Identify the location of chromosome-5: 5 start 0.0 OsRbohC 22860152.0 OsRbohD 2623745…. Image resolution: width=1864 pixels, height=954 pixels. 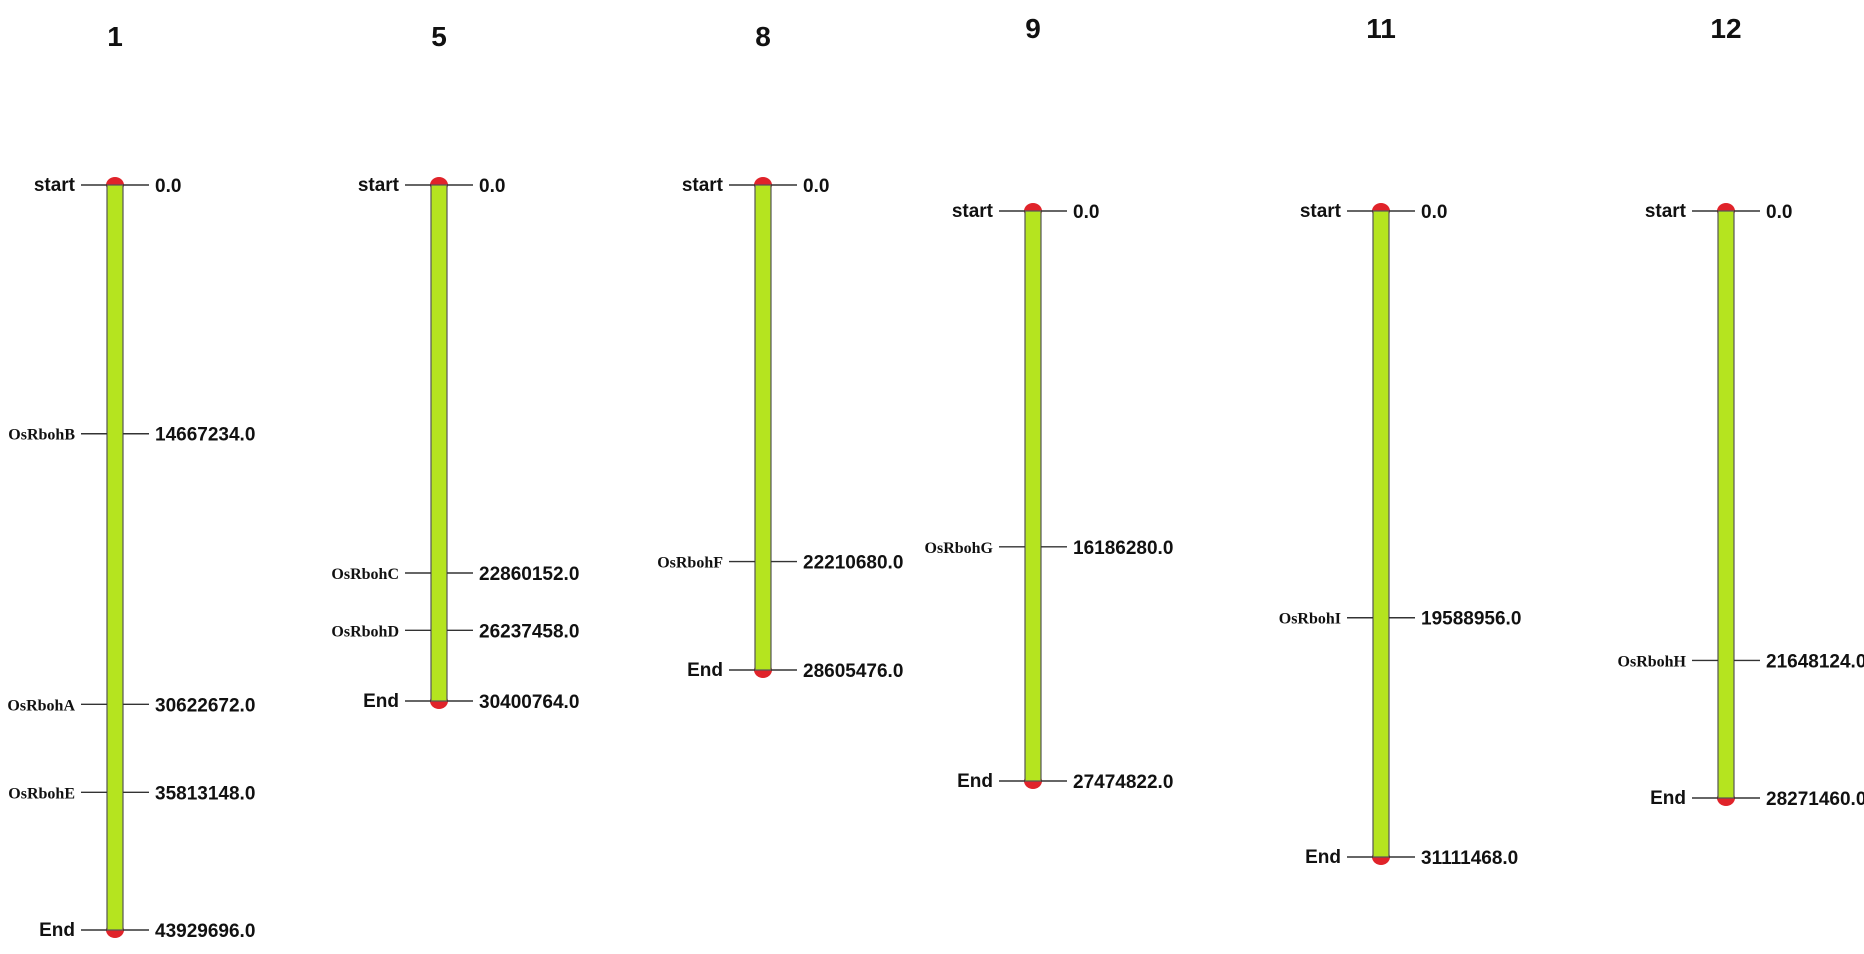
(455, 367).